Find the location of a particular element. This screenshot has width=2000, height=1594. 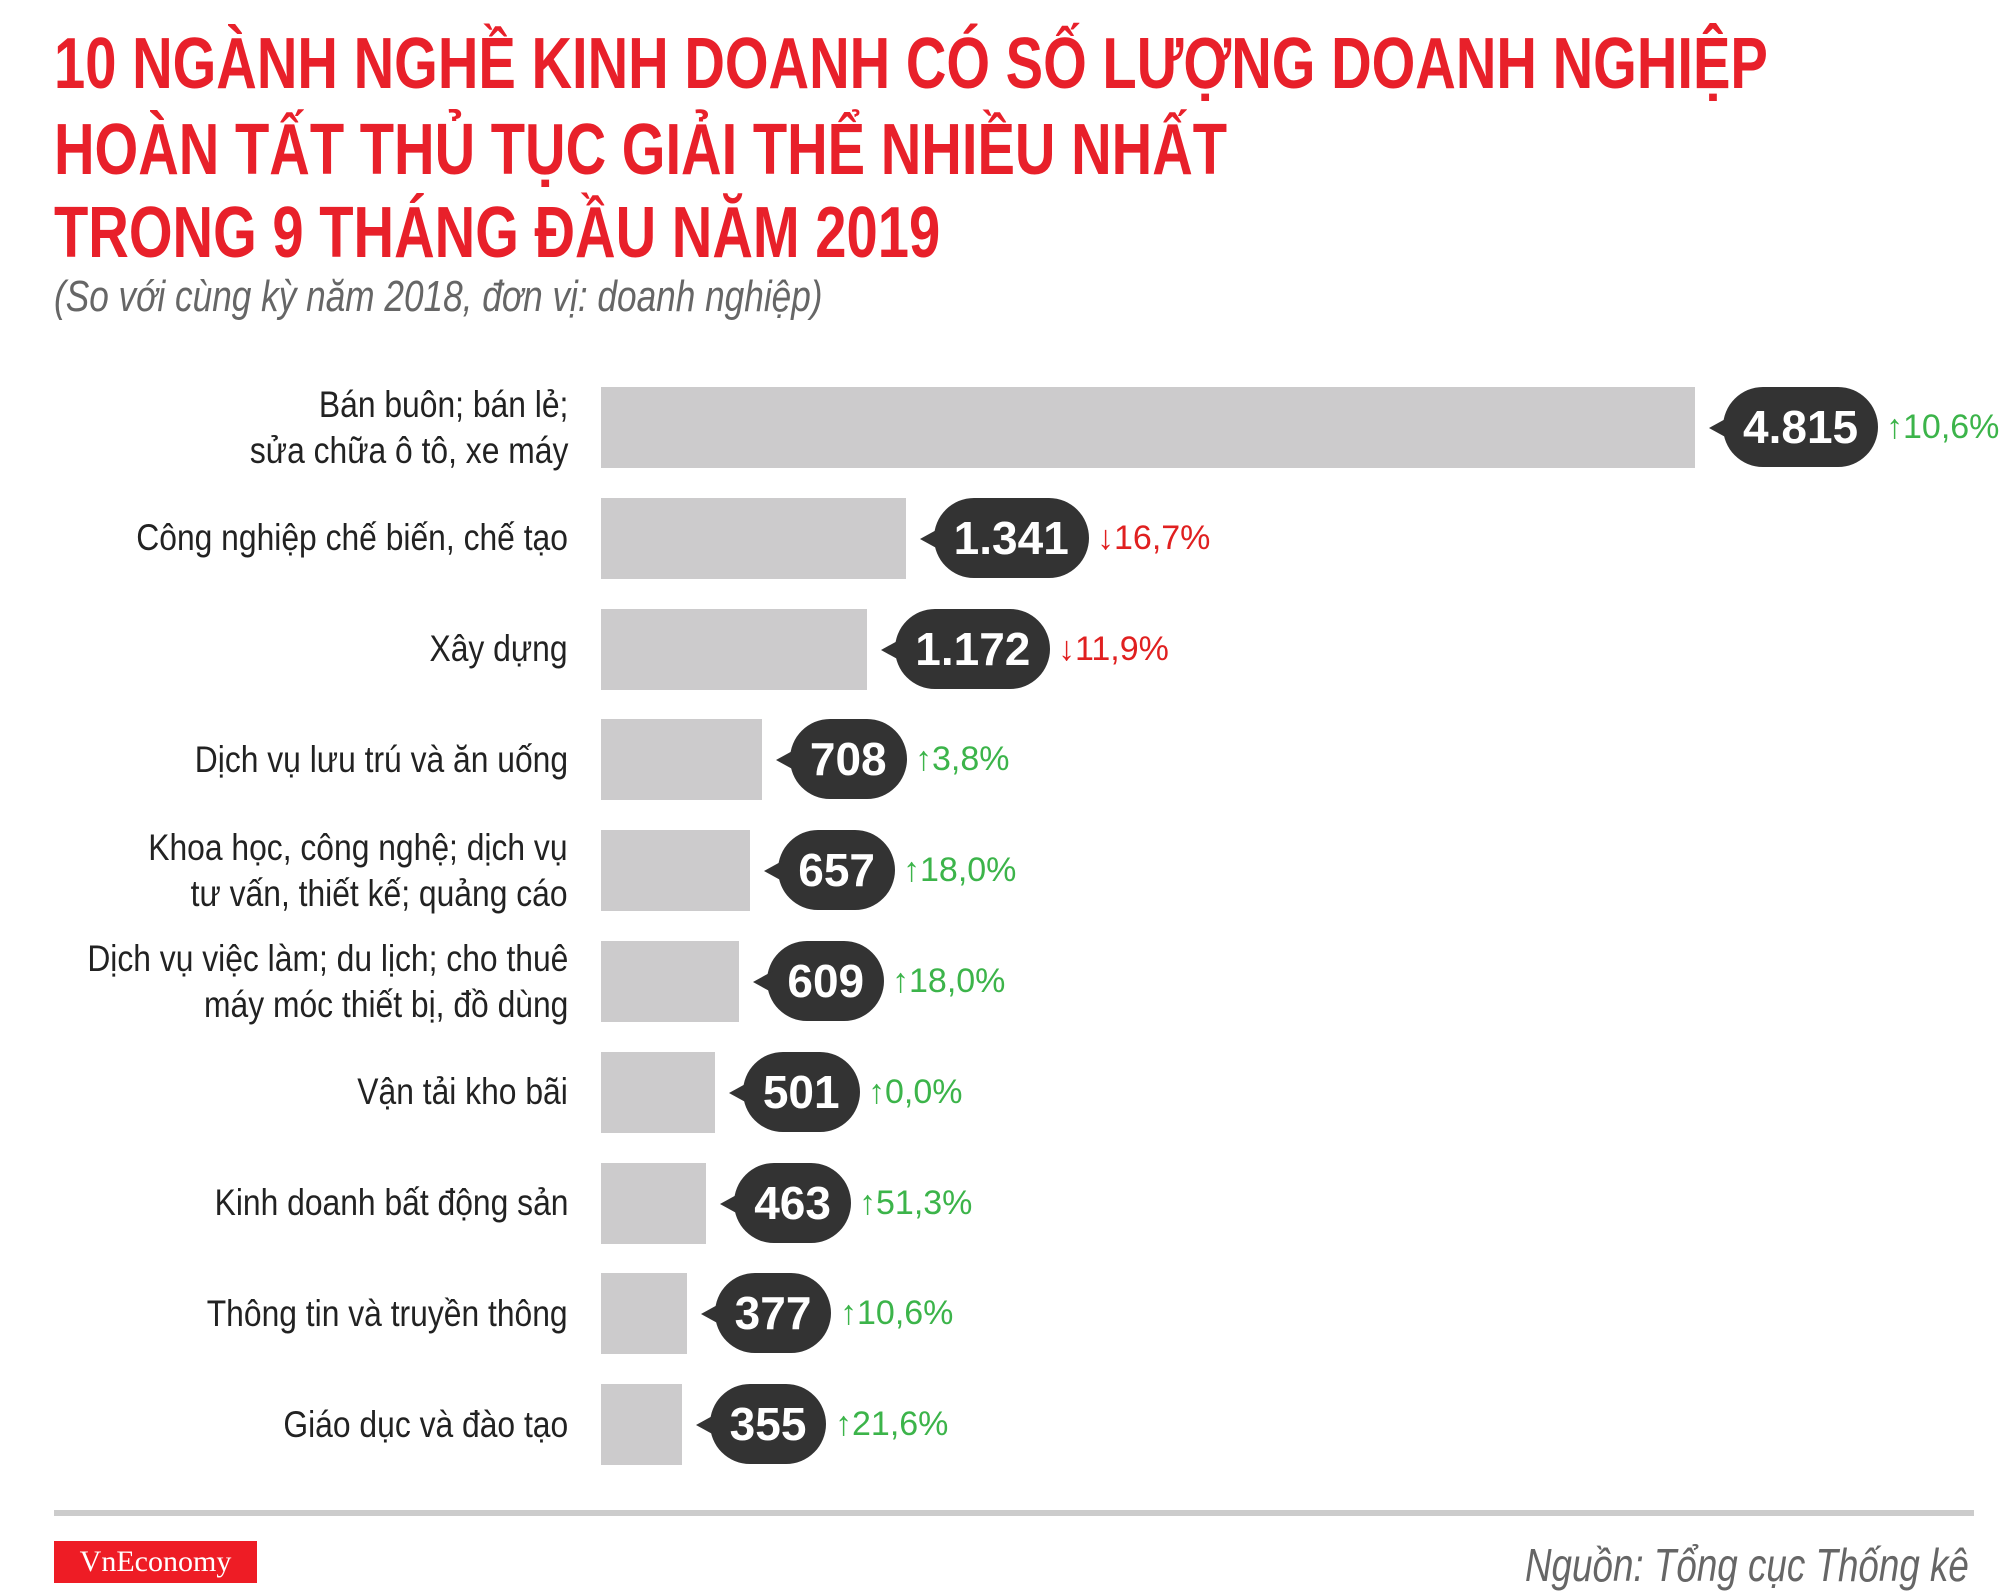

change-value: 3,8% is located at coordinates (971, 759).